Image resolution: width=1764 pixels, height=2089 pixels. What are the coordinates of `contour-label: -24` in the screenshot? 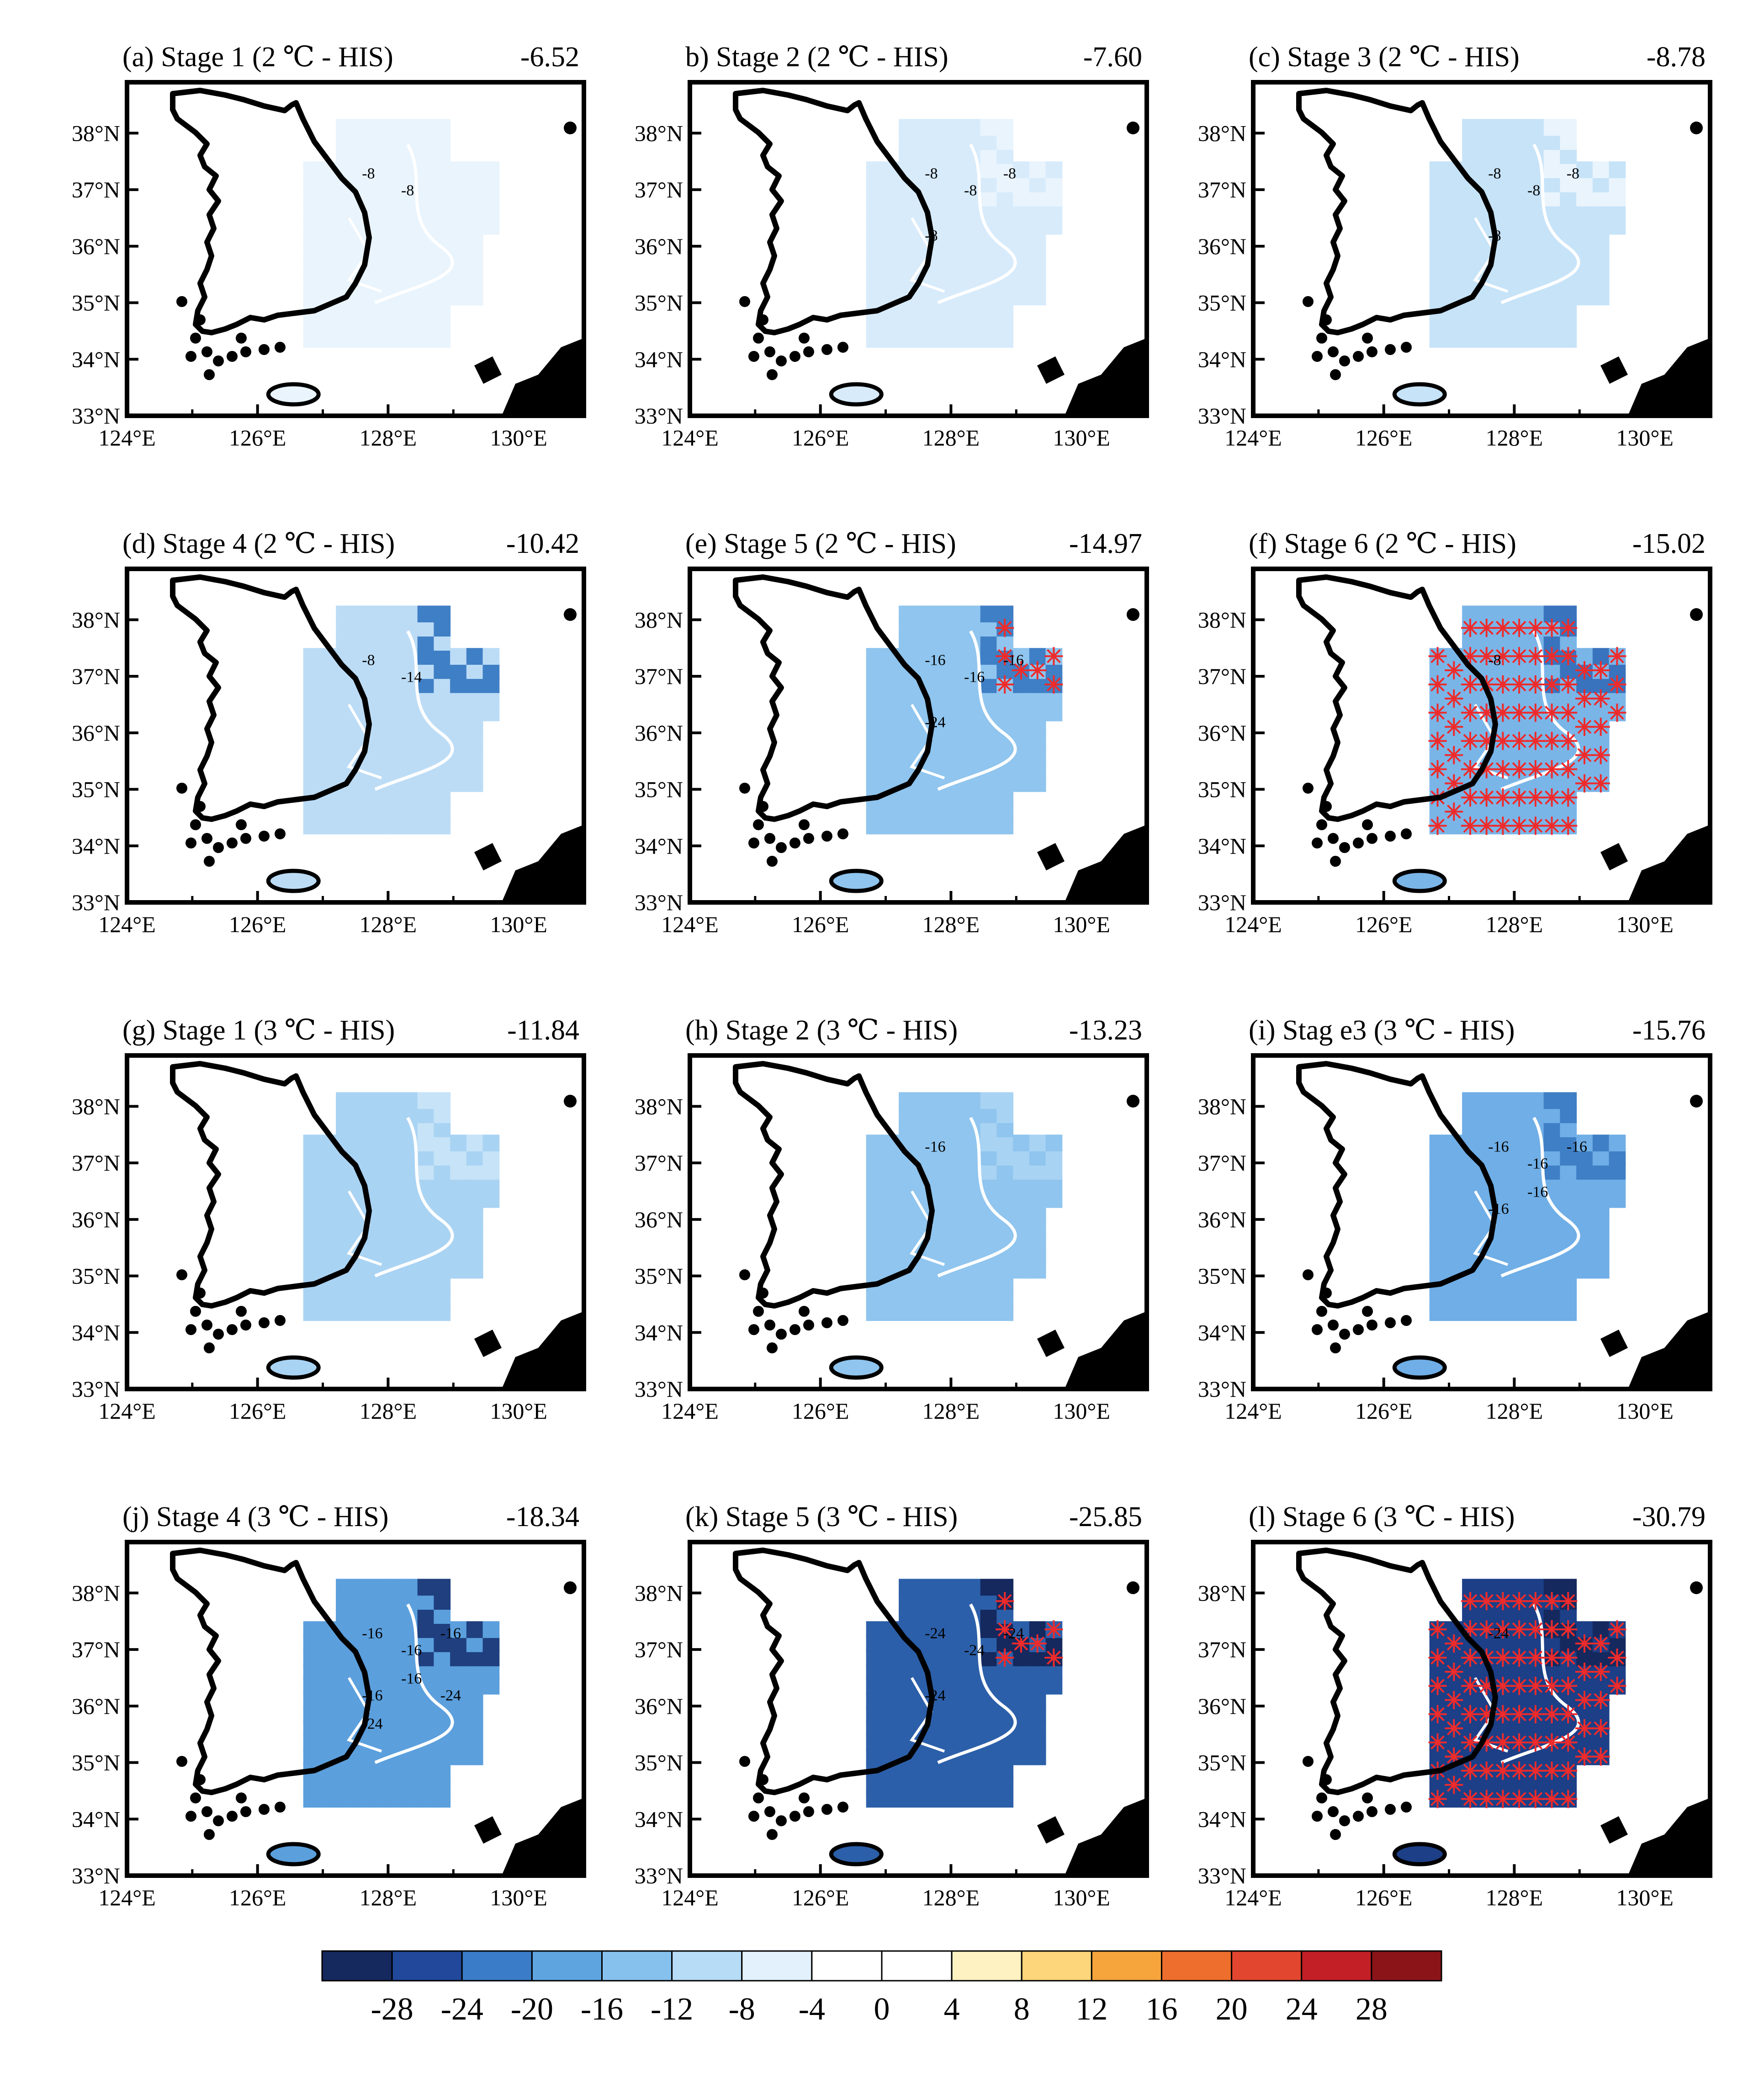 It's located at (372, 1724).